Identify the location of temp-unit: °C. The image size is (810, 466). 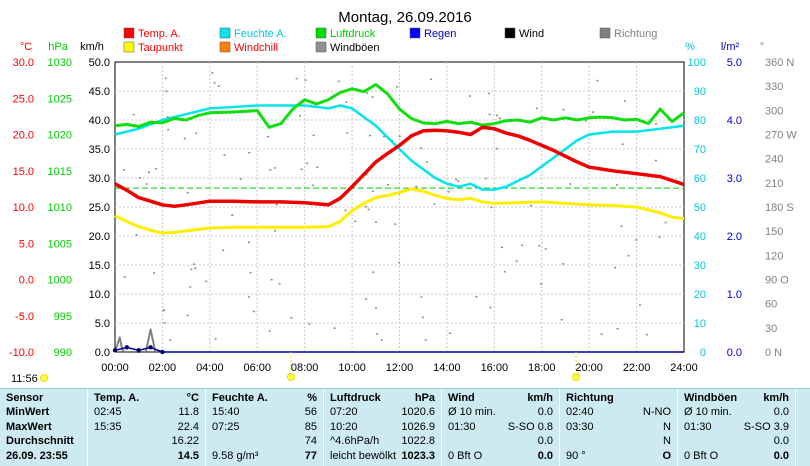
(192, 398).